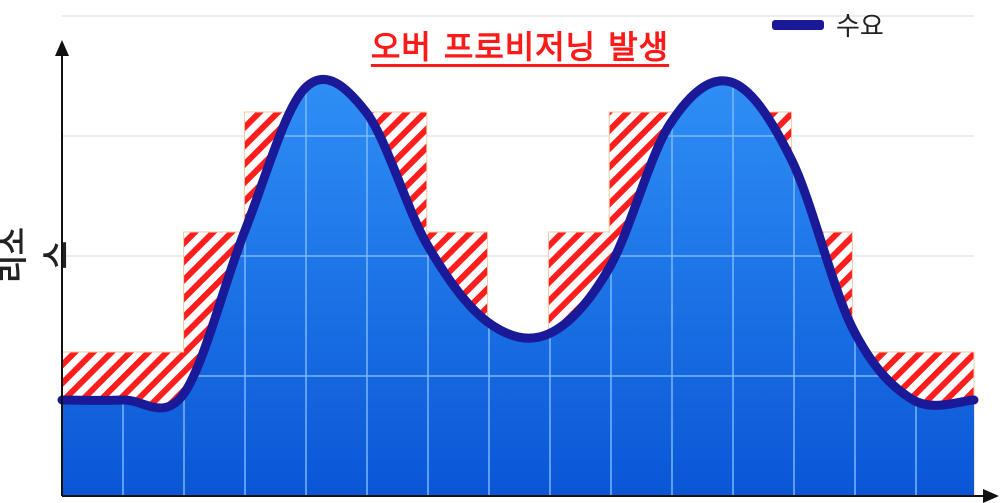 The image size is (1000, 503). Describe the element at coordinates (37, 255) in the screenshot. I see `y-axis-label: 리소스` at that location.